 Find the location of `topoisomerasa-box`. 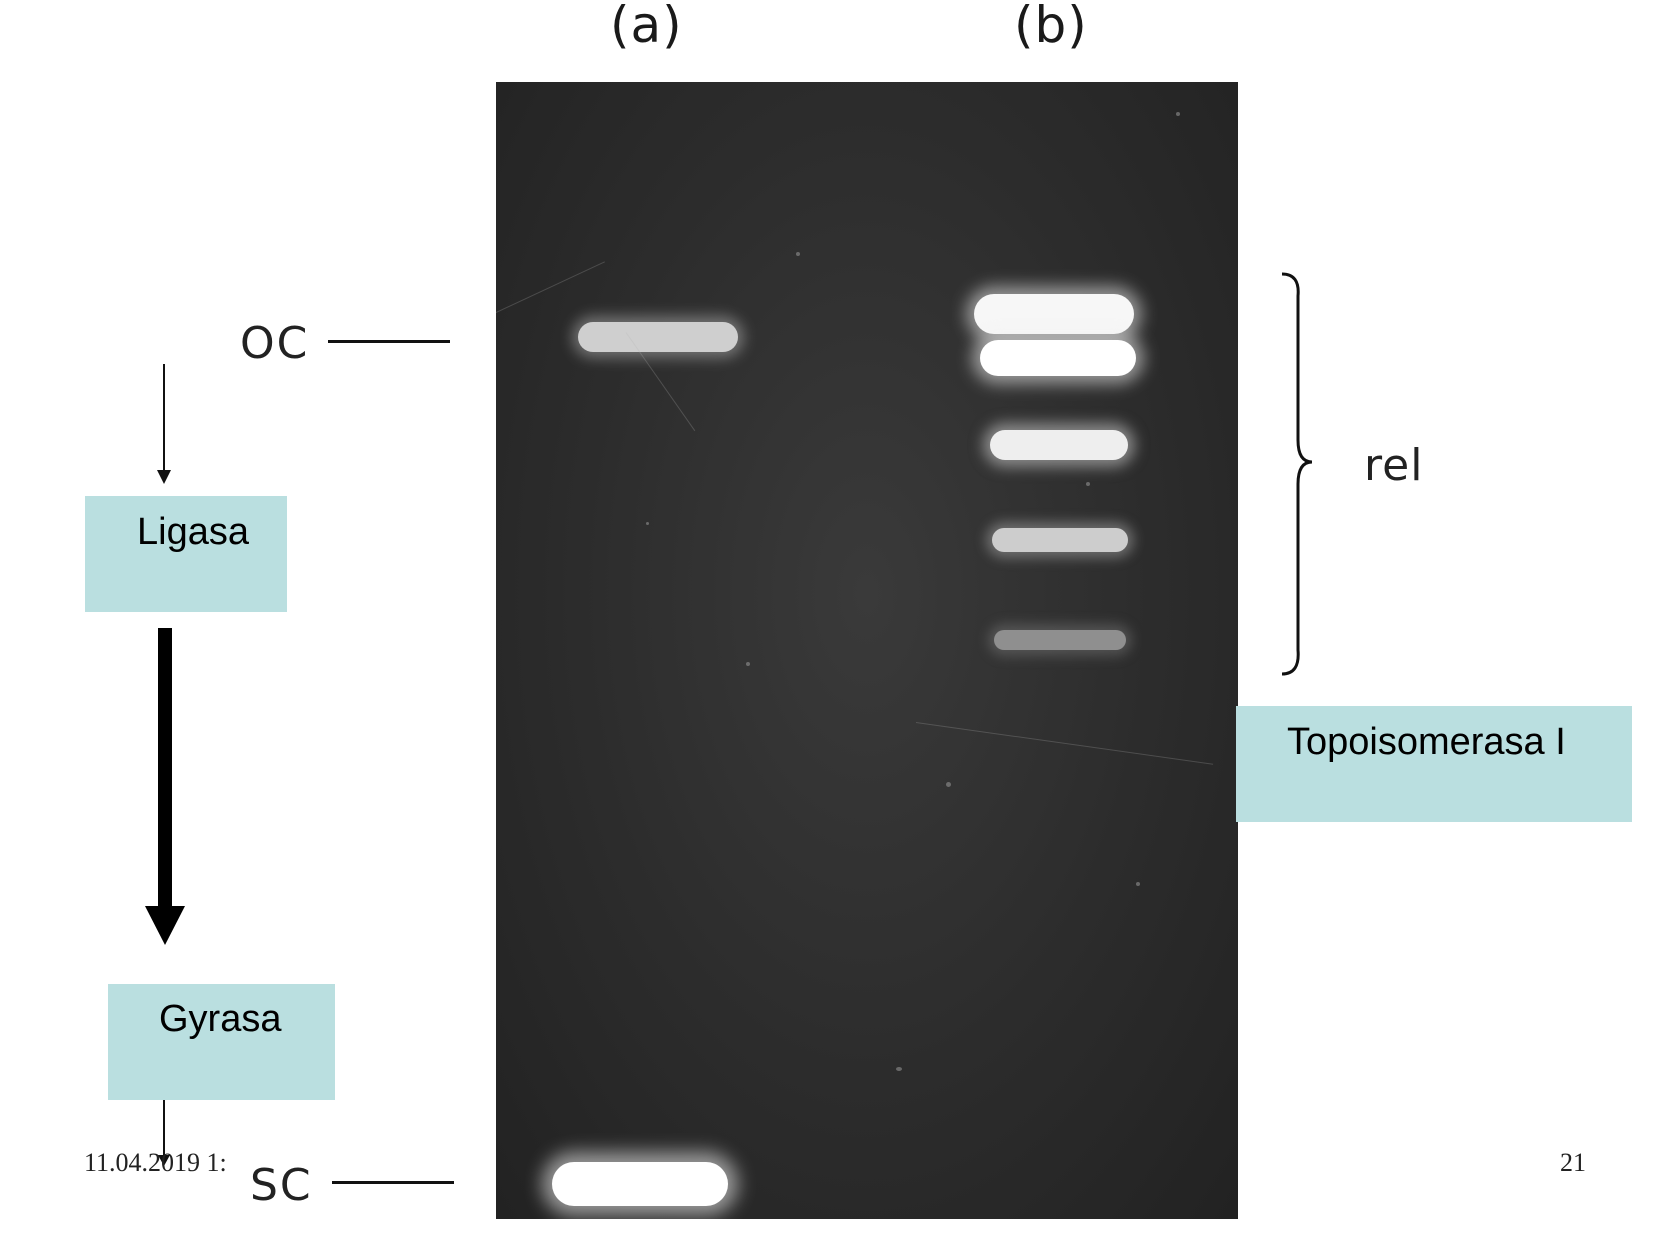

topoisomerasa-box is located at coordinates (1434, 764).